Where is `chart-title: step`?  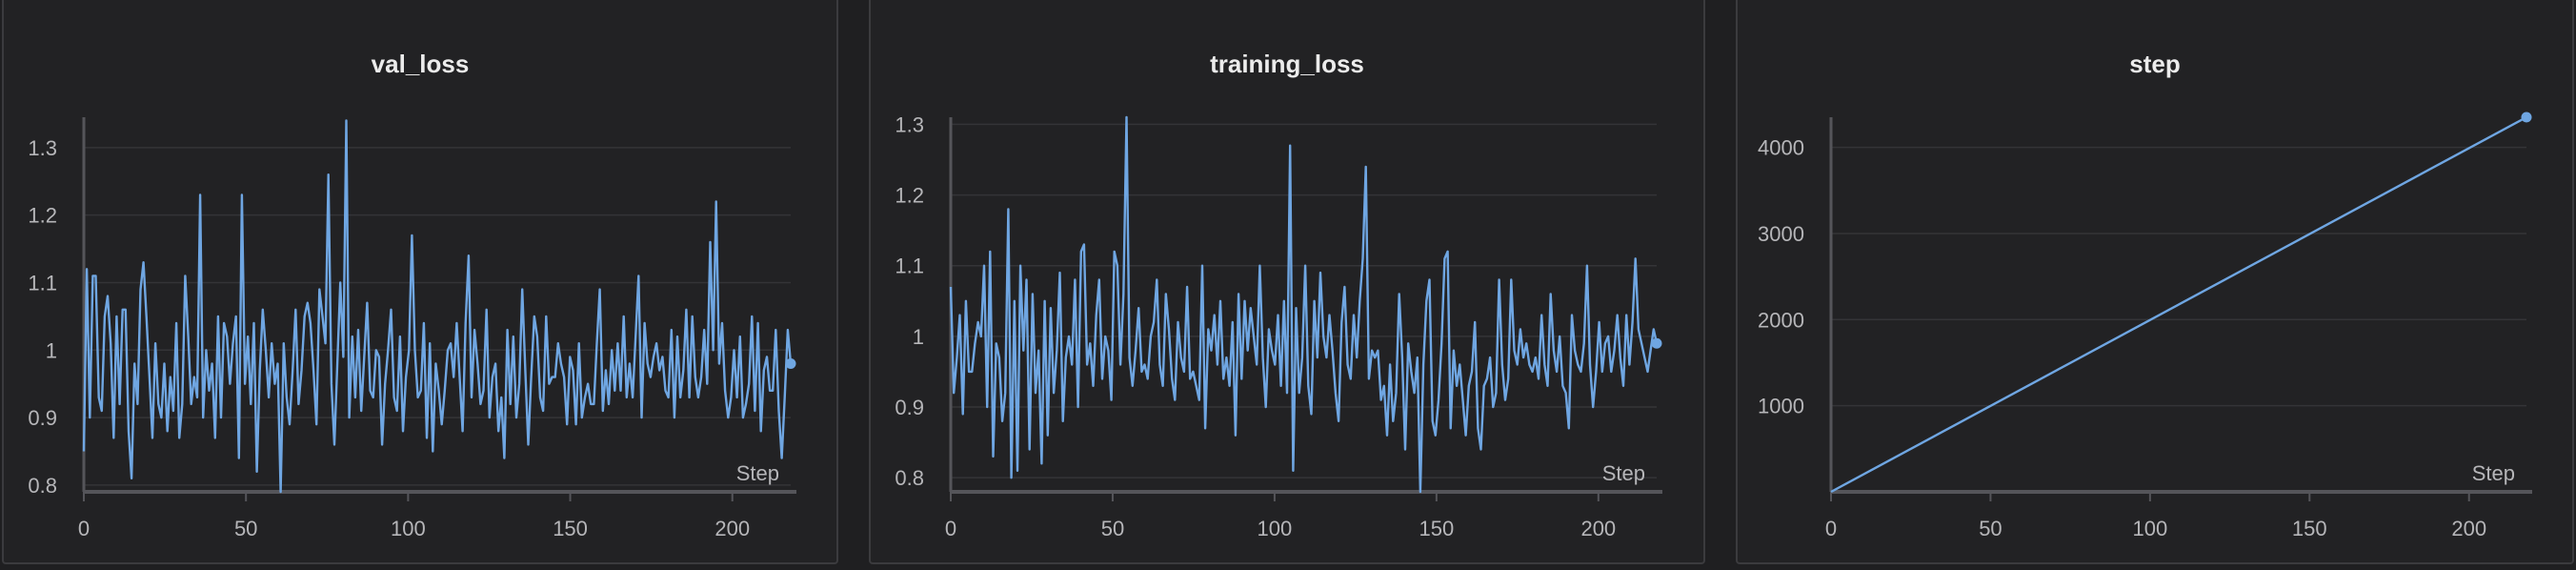 chart-title: step is located at coordinates (2155, 64).